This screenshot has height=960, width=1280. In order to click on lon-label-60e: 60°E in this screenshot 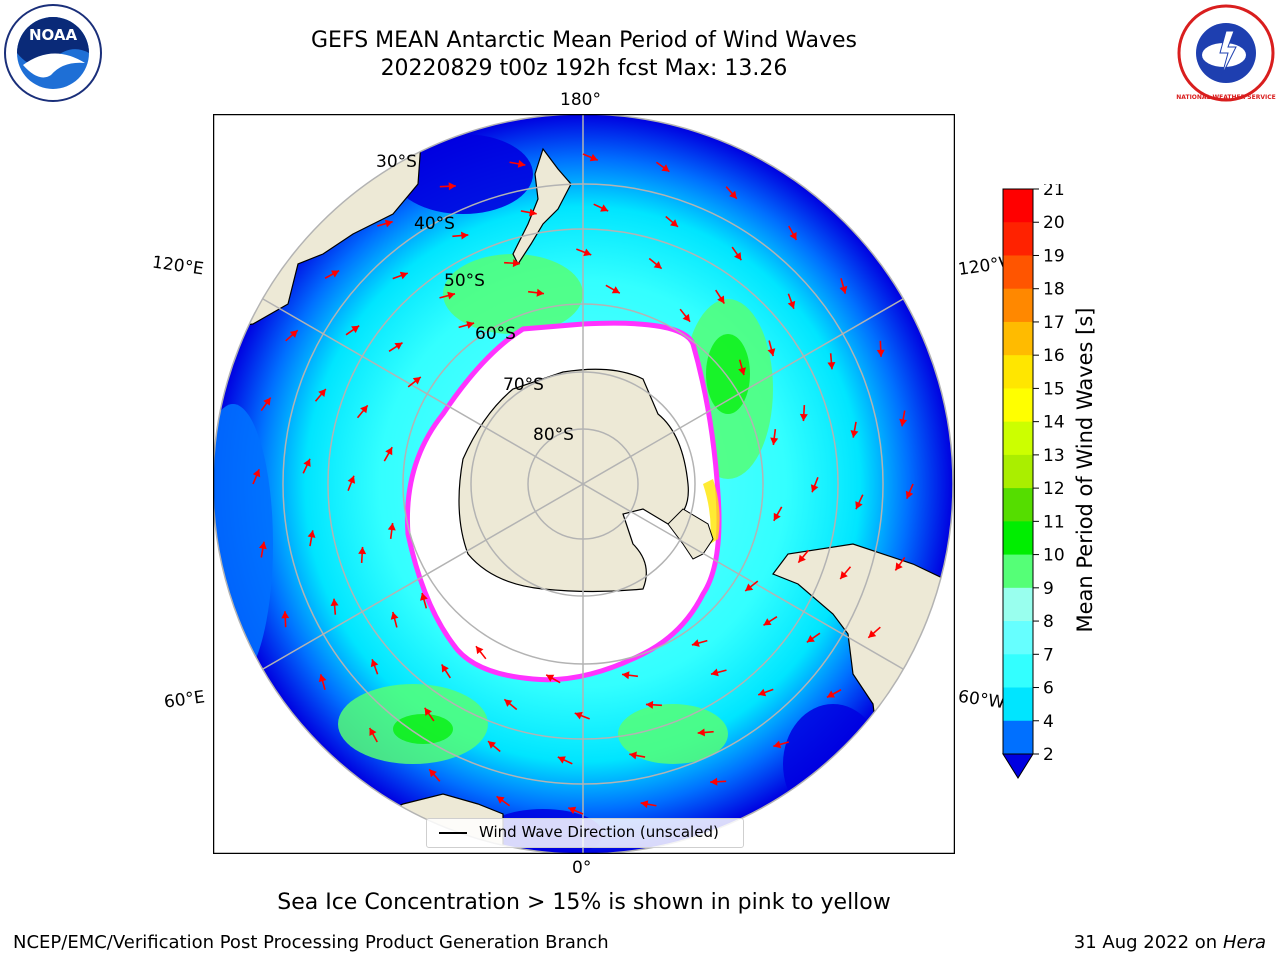, I will do `click(184, 700)`.